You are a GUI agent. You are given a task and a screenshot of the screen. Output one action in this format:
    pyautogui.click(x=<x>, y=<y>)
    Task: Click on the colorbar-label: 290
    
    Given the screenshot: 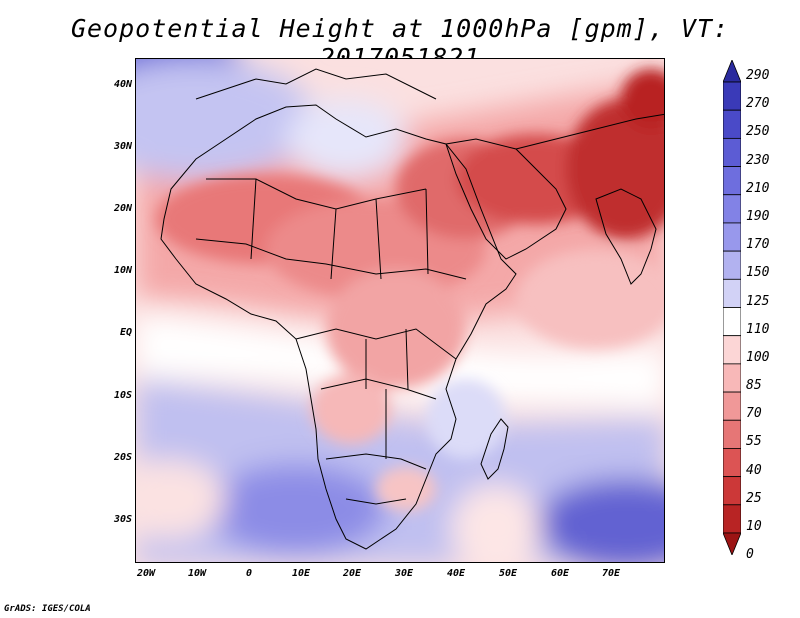 What is the action you would take?
    pyautogui.click(x=758, y=75)
    